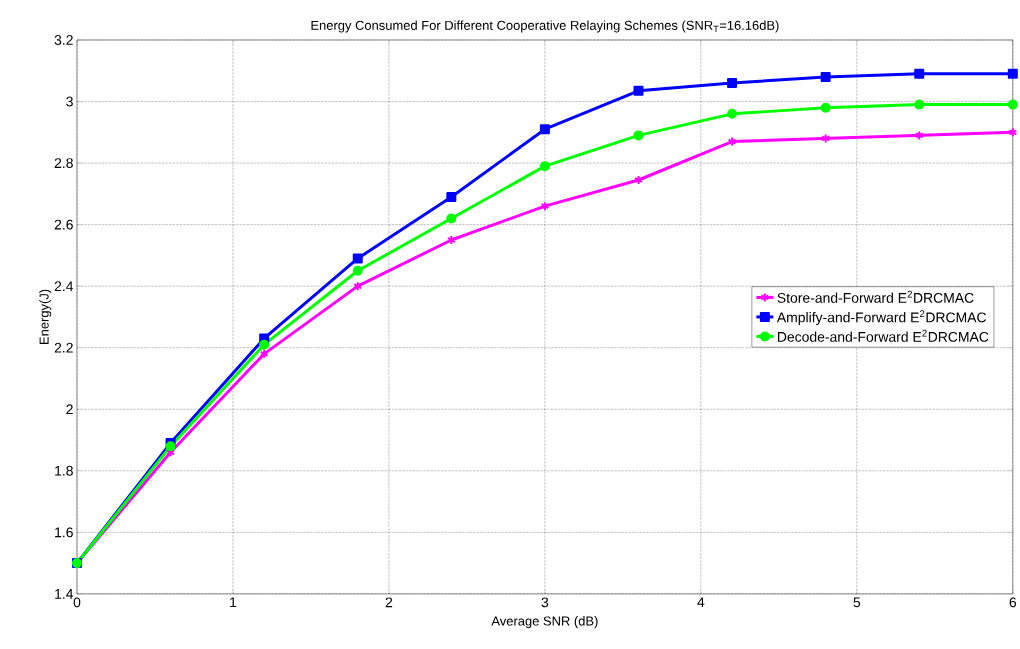  What do you see at coordinates (883, 335) in the screenshot?
I see `legend-label: Decode-and-Forward E$^{2}$DRCMAC` at bounding box center [883, 335].